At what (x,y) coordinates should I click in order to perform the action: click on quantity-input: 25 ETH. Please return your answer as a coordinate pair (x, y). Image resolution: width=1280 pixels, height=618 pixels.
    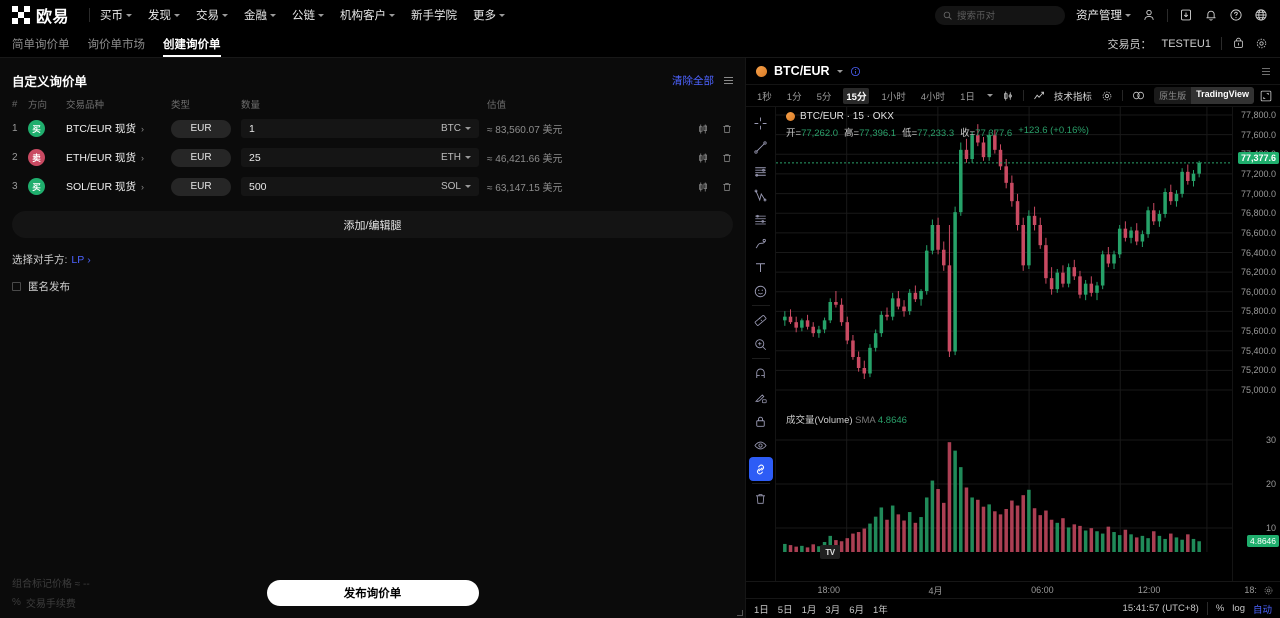
    Looking at the image, I should click on (360, 157).